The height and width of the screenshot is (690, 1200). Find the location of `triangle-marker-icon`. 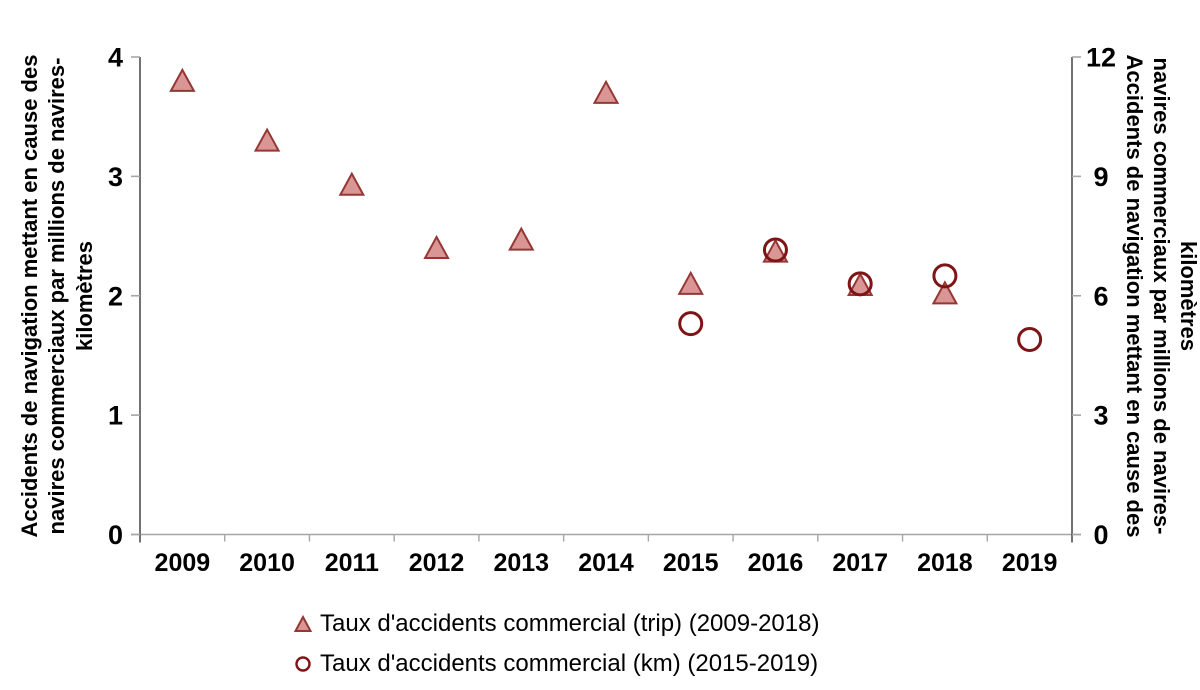

triangle-marker-icon is located at coordinates (303, 623).